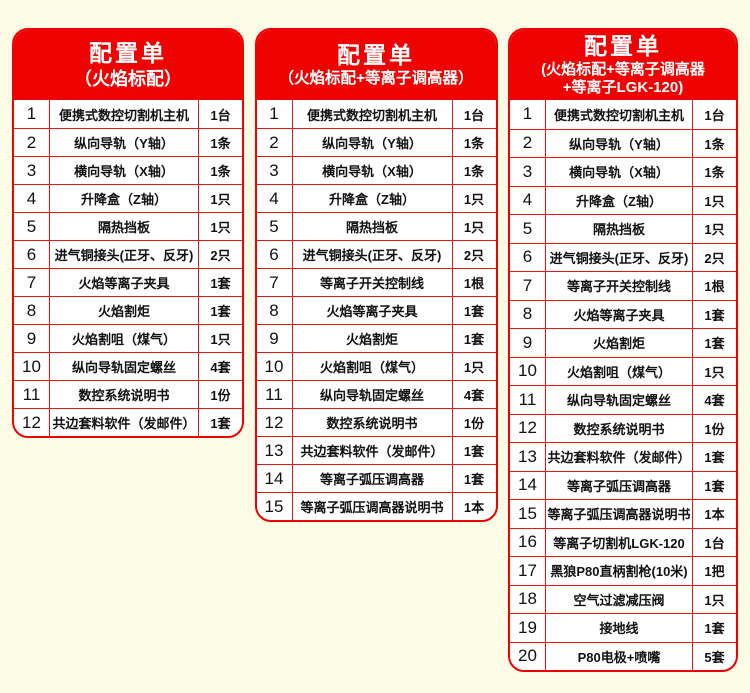  I want to click on table-row: 3 横向导轨（X轴） 1条, so click(376, 170).